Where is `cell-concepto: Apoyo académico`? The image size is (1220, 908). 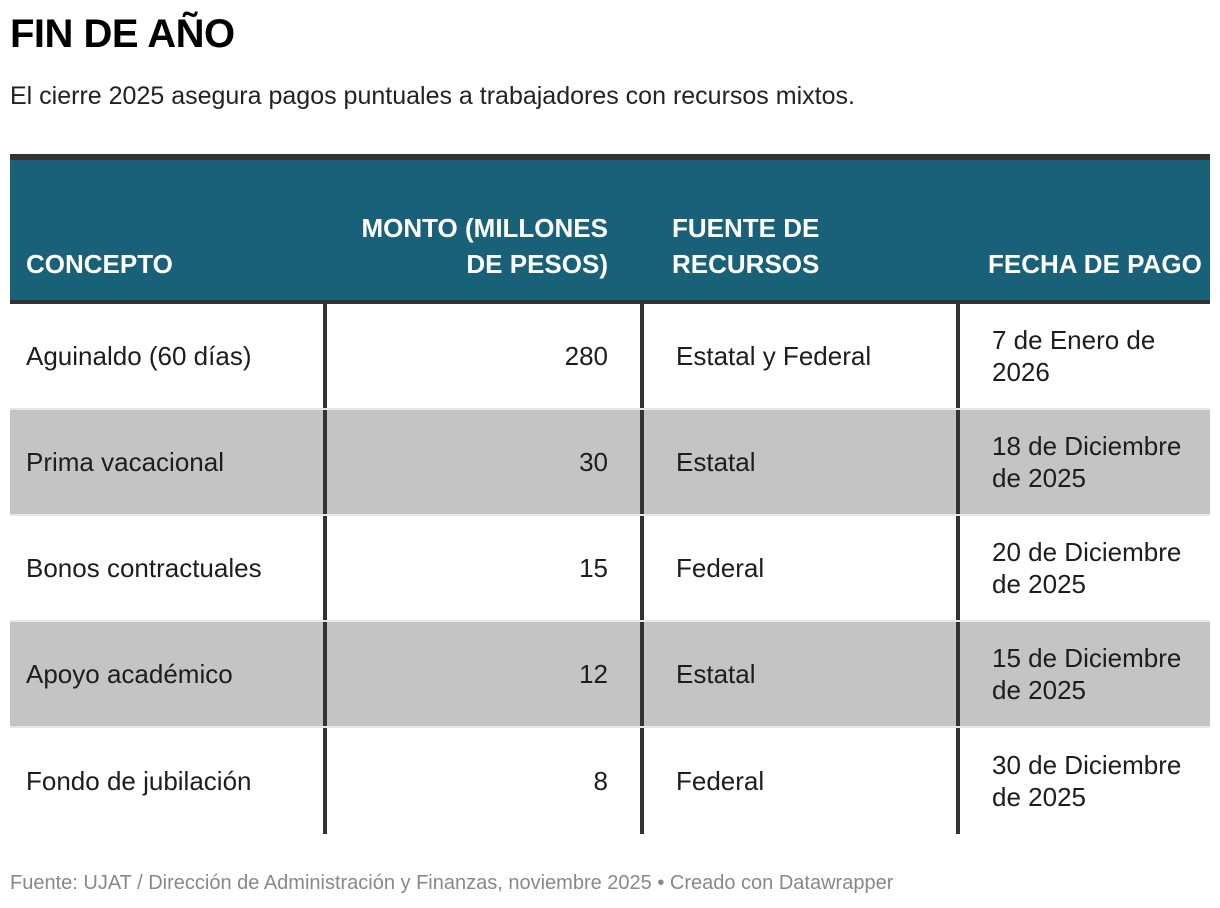 cell-concepto: Apoyo académico is located at coordinates (129, 674).